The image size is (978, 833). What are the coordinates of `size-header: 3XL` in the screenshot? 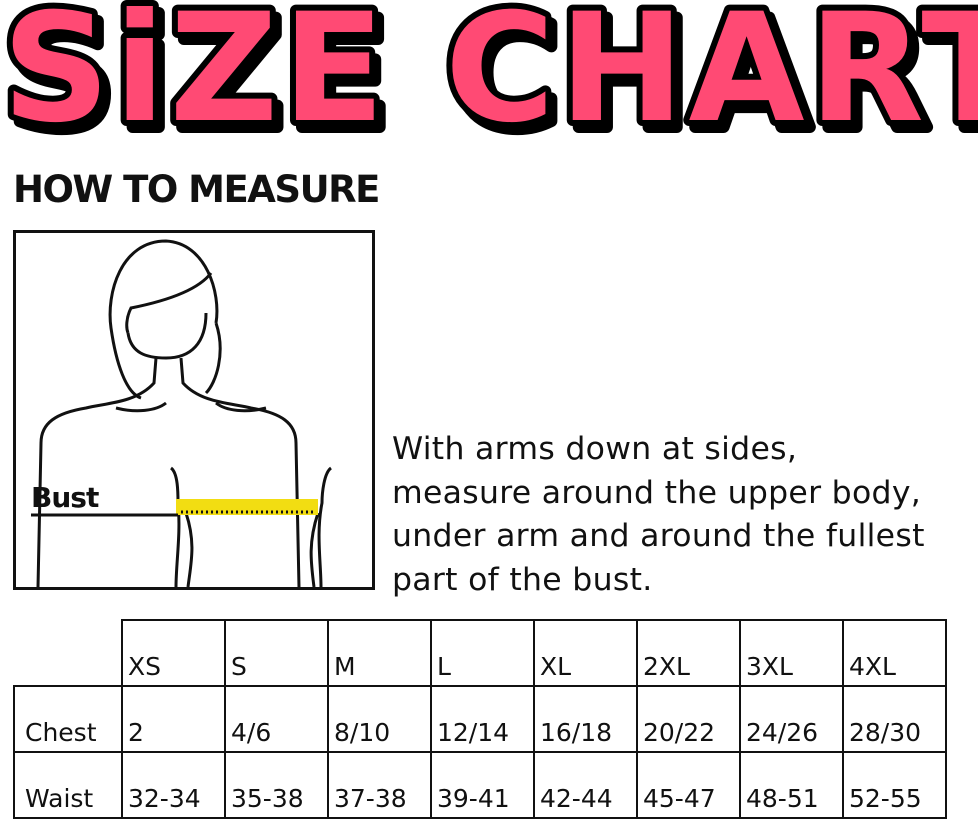 It's located at (791, 653).